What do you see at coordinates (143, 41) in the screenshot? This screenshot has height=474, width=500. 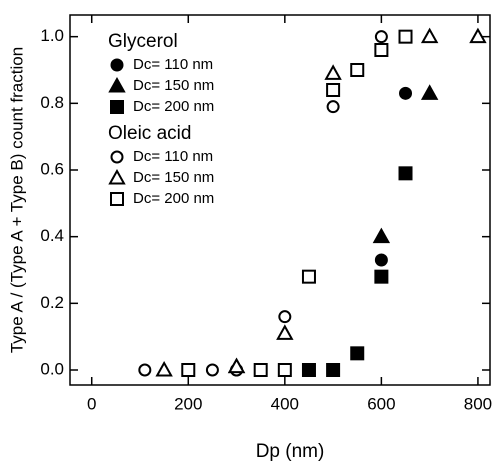 I see `legend-title: Glycerol` at bounding box center [143, 41].